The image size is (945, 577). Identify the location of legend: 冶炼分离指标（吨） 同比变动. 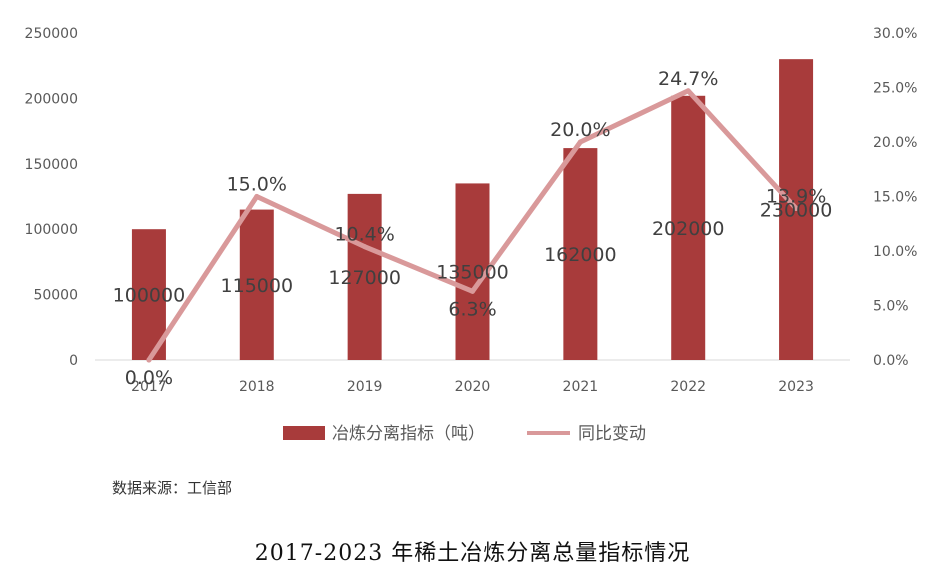
(464, 434).